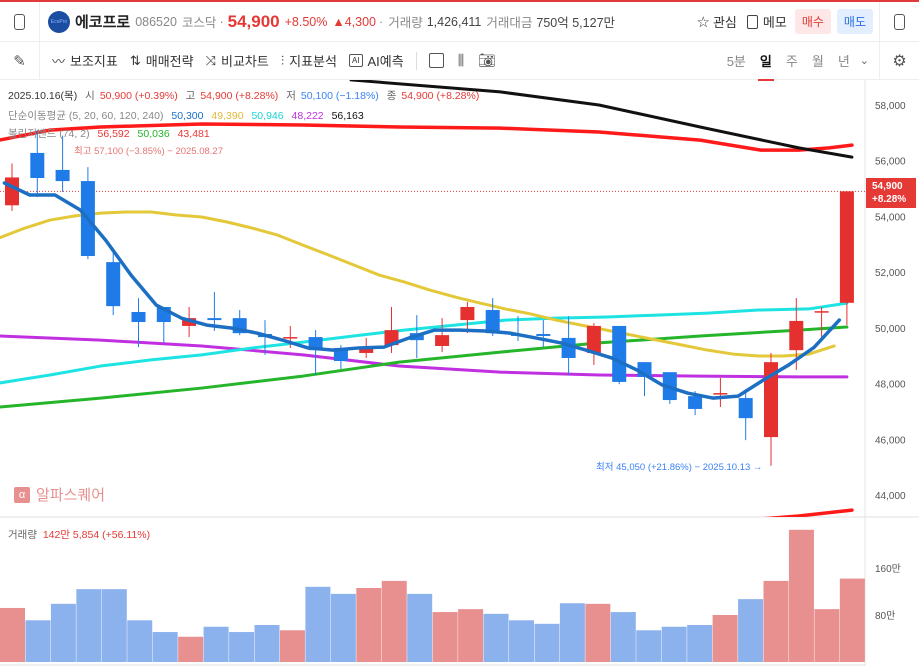 This screenshot has height=666, width=919. Describe the element at coordinates (899, 60) in the screenshot. I see `settings-button: ⚙` at that location.